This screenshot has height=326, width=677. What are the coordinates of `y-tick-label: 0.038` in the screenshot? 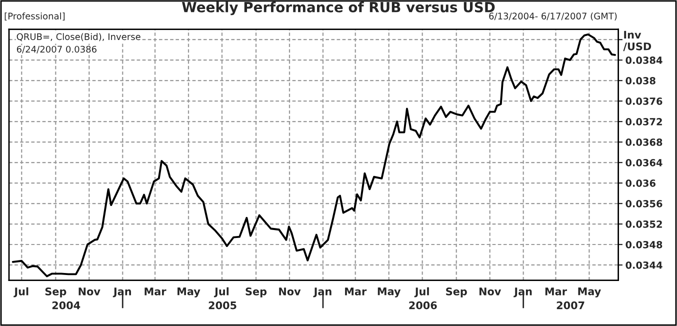 It's located at (641, 80).